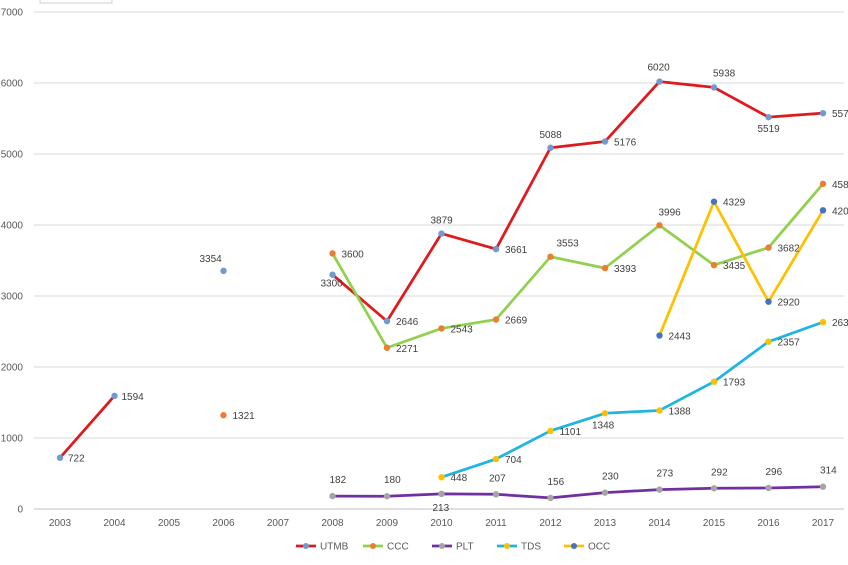  Describe the element at coordinates (353, 254) in the screenshot. I see `data-label-ccc: 3600` at that location.